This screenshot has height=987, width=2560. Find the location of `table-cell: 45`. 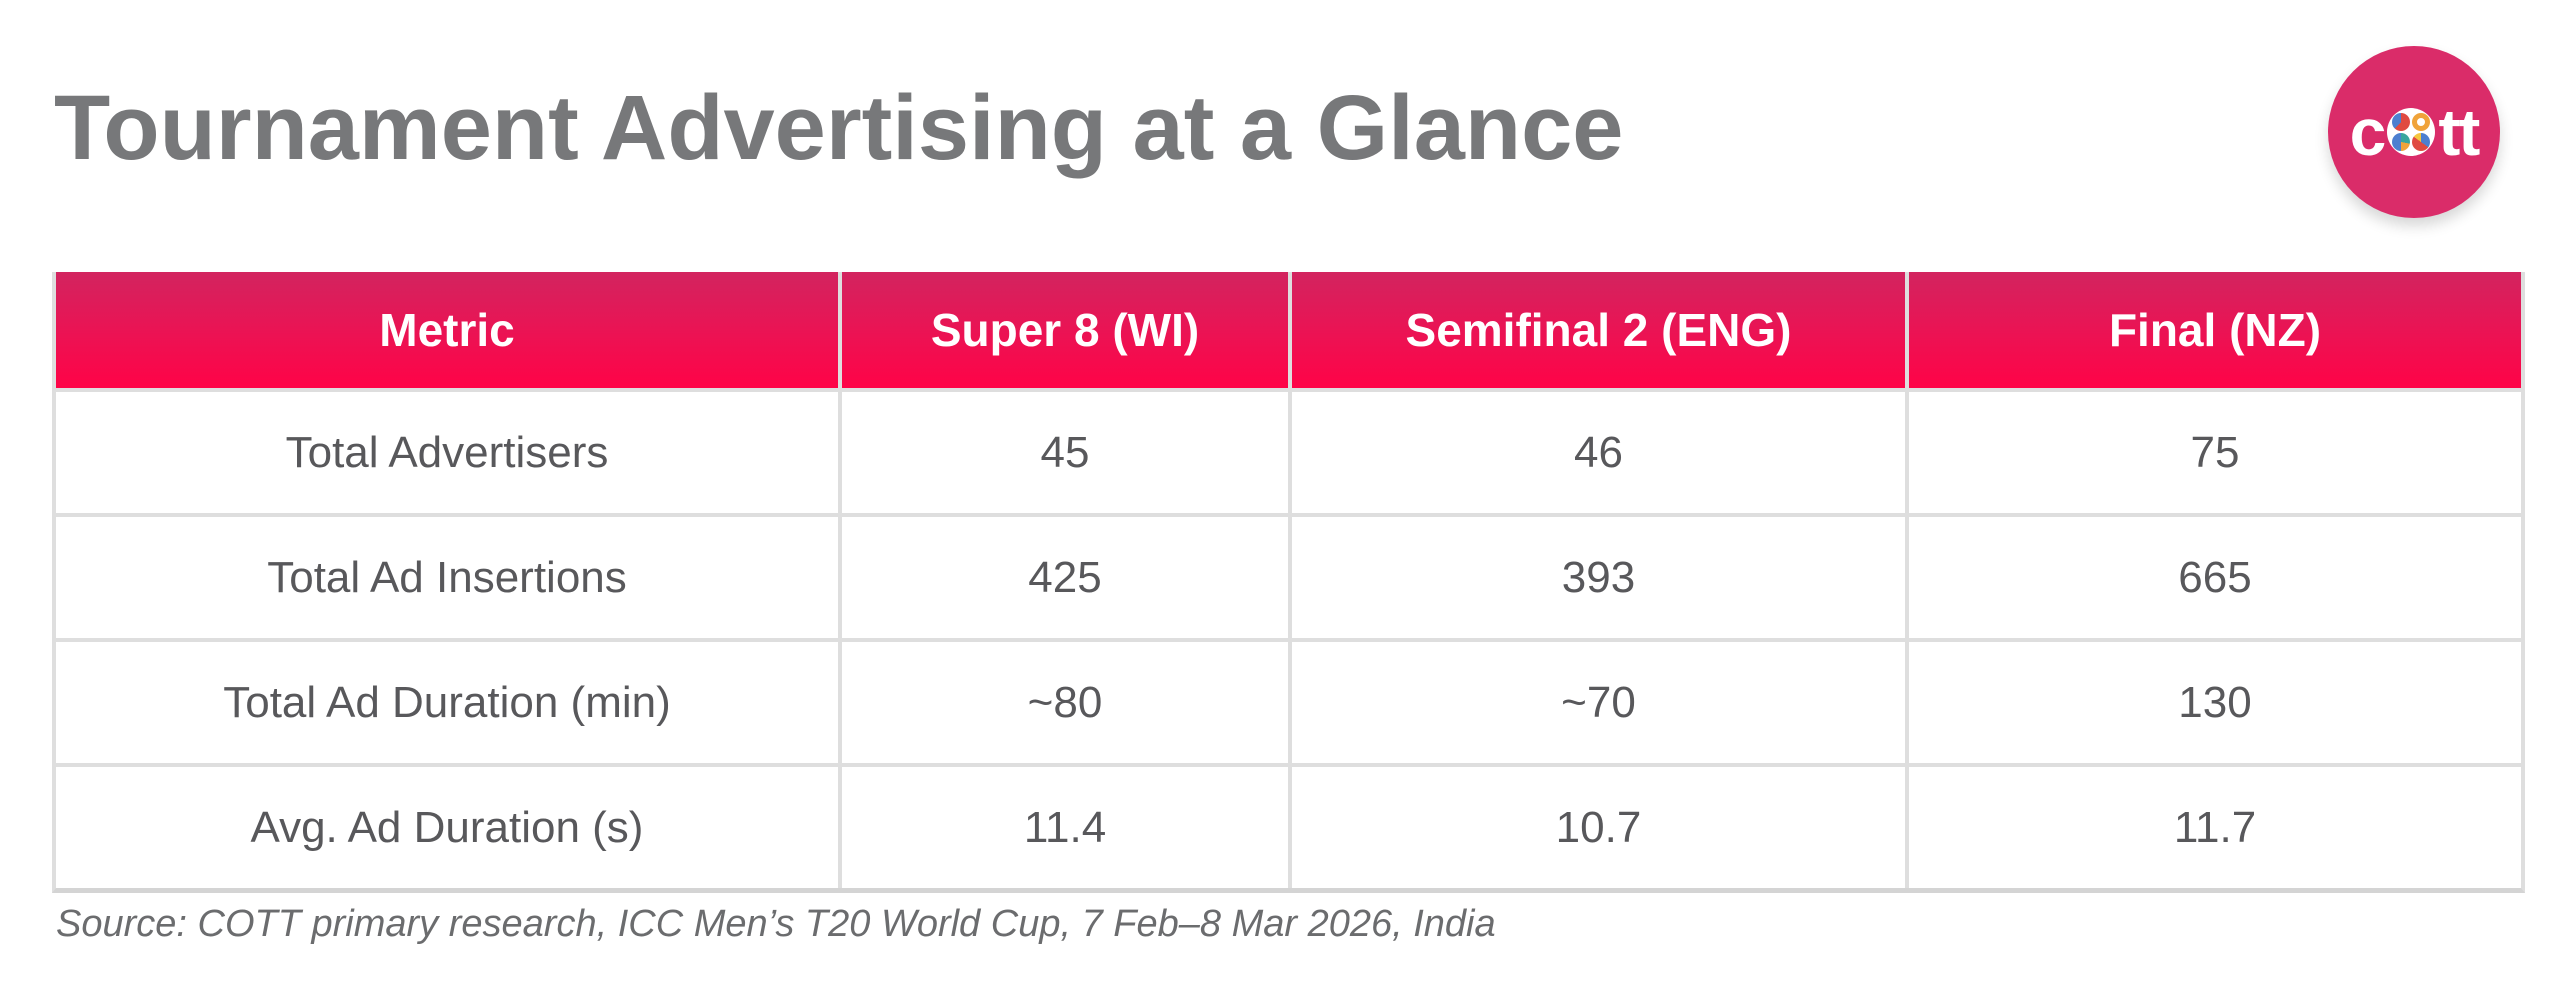

table-cell: 45 is located at coordinates (1065, 452).